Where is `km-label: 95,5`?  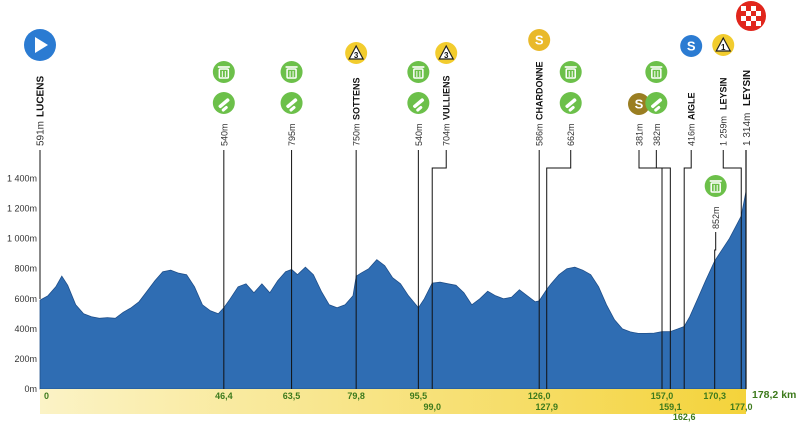
km-label: 95,5 is located at coordinates (419, 396).